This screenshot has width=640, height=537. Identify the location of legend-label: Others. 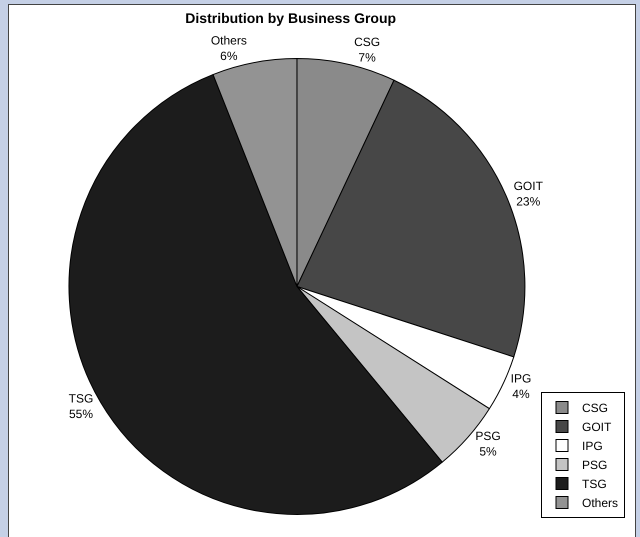
(600, 503).